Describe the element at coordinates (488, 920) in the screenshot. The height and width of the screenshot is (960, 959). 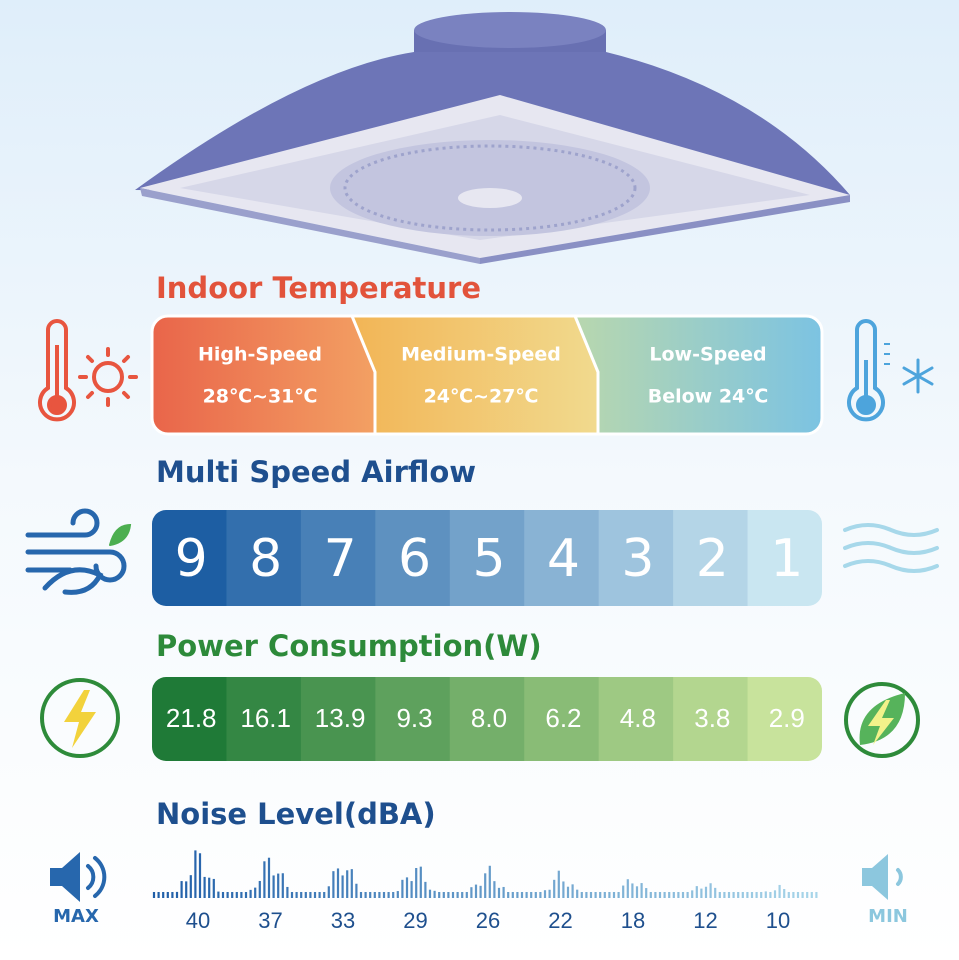
I see `noise-value: 26` at that location.